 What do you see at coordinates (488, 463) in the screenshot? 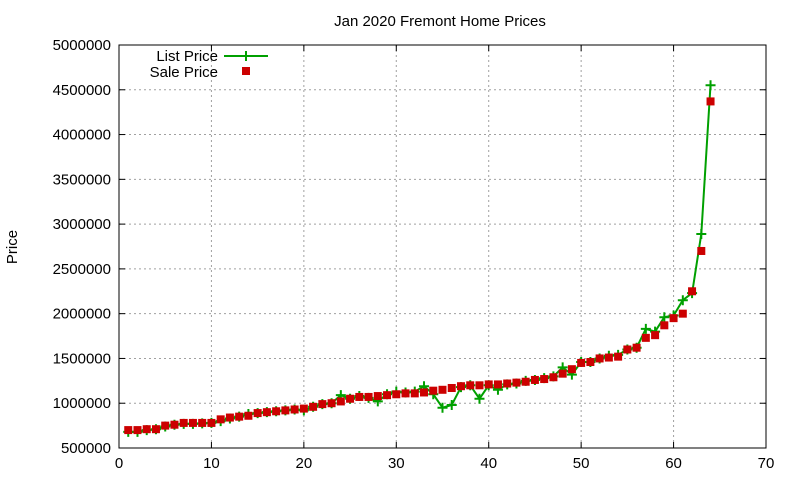
I see `x-tick-label: 40` at bounding box center [488, 463].